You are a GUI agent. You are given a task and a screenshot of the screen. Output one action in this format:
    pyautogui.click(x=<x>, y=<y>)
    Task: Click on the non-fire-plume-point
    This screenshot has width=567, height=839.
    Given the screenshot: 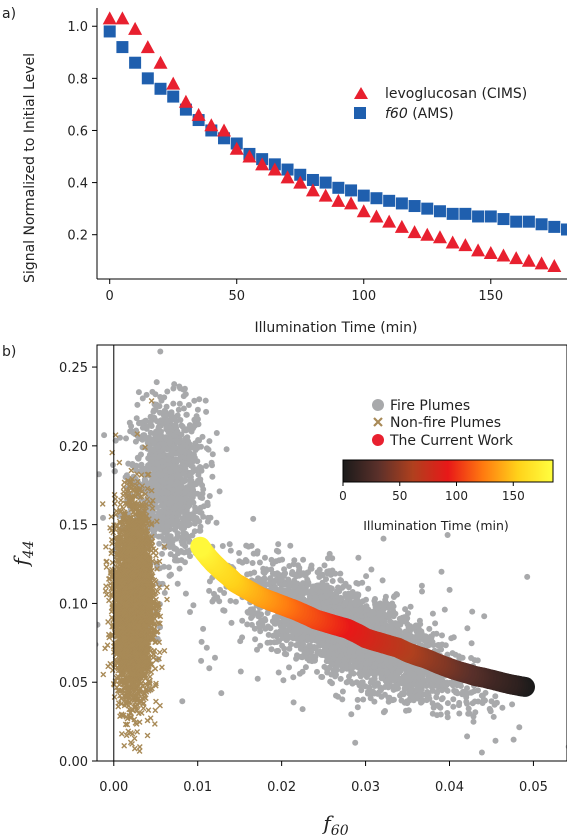 What is the action you would take?
    pyautogui.click(x=114, y=697)
    